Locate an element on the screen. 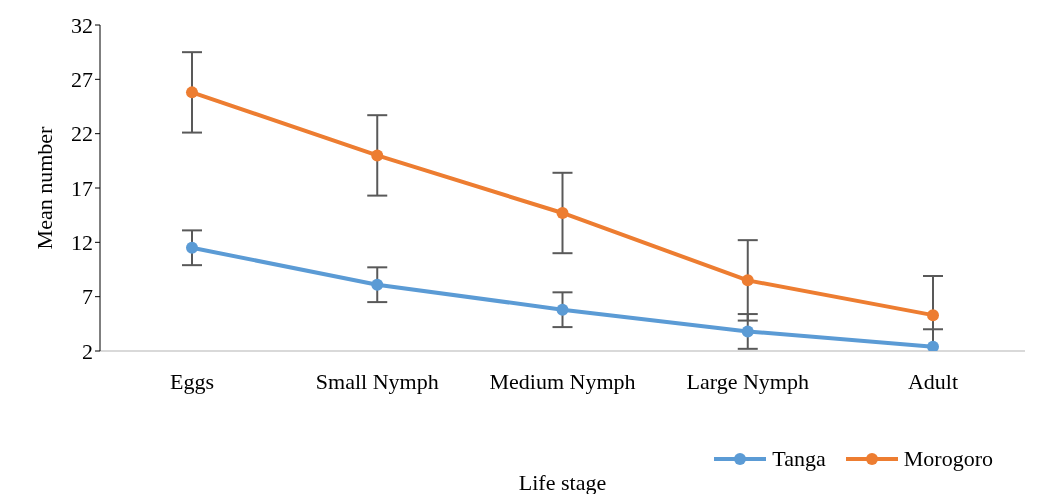 Image resolution: width=1038 pixels, height=504 pixels. x-tick-label: Medium Nymph is located at coordinates (562, 381).